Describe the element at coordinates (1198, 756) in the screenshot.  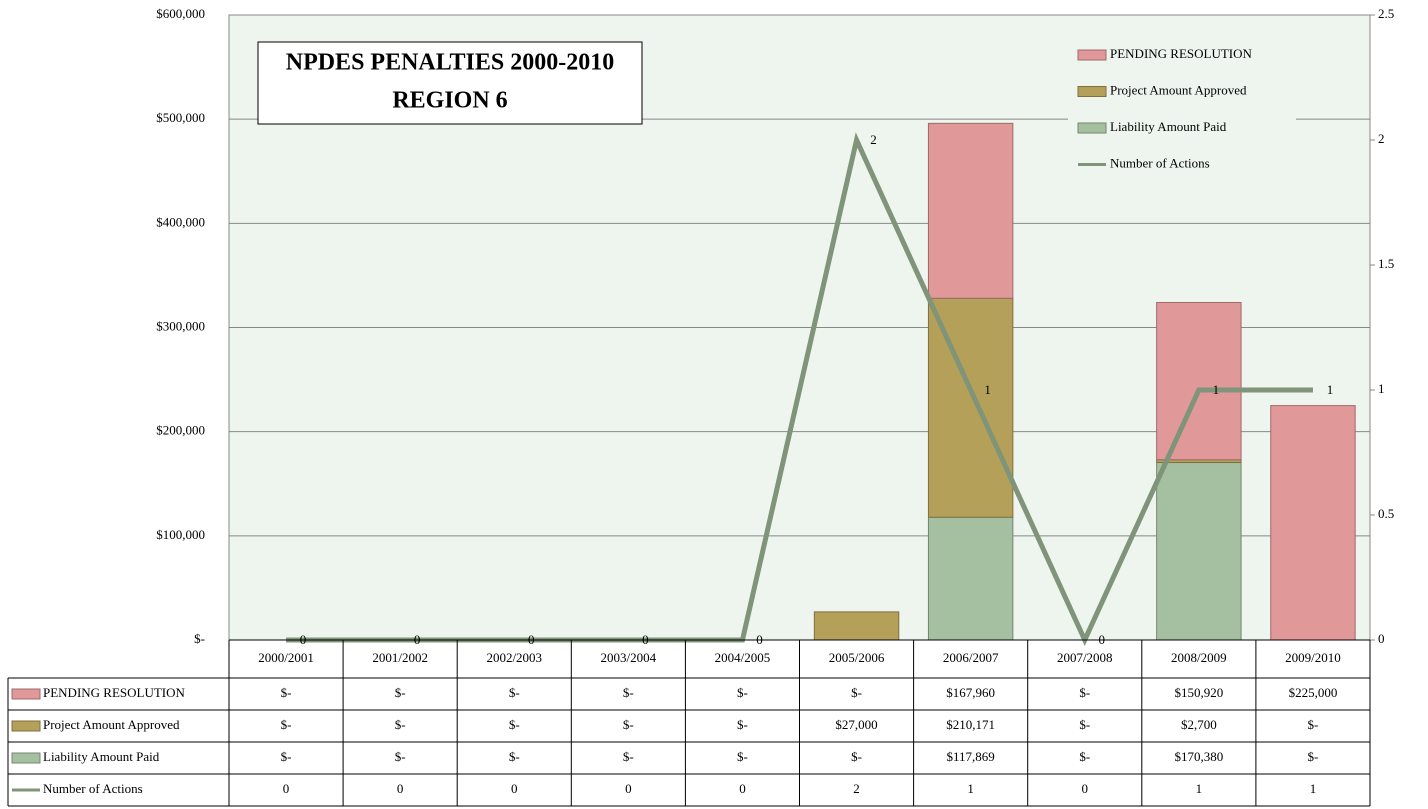
I see `table-cell: $170,380` at that location.